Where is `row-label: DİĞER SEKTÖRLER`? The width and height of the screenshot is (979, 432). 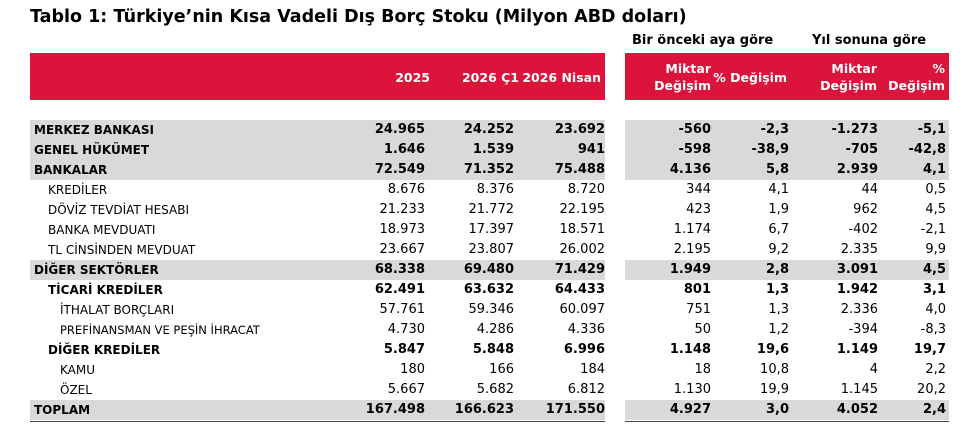
row-label: DİĞER SEKTÖRLER is located at coordinates (96, 270).